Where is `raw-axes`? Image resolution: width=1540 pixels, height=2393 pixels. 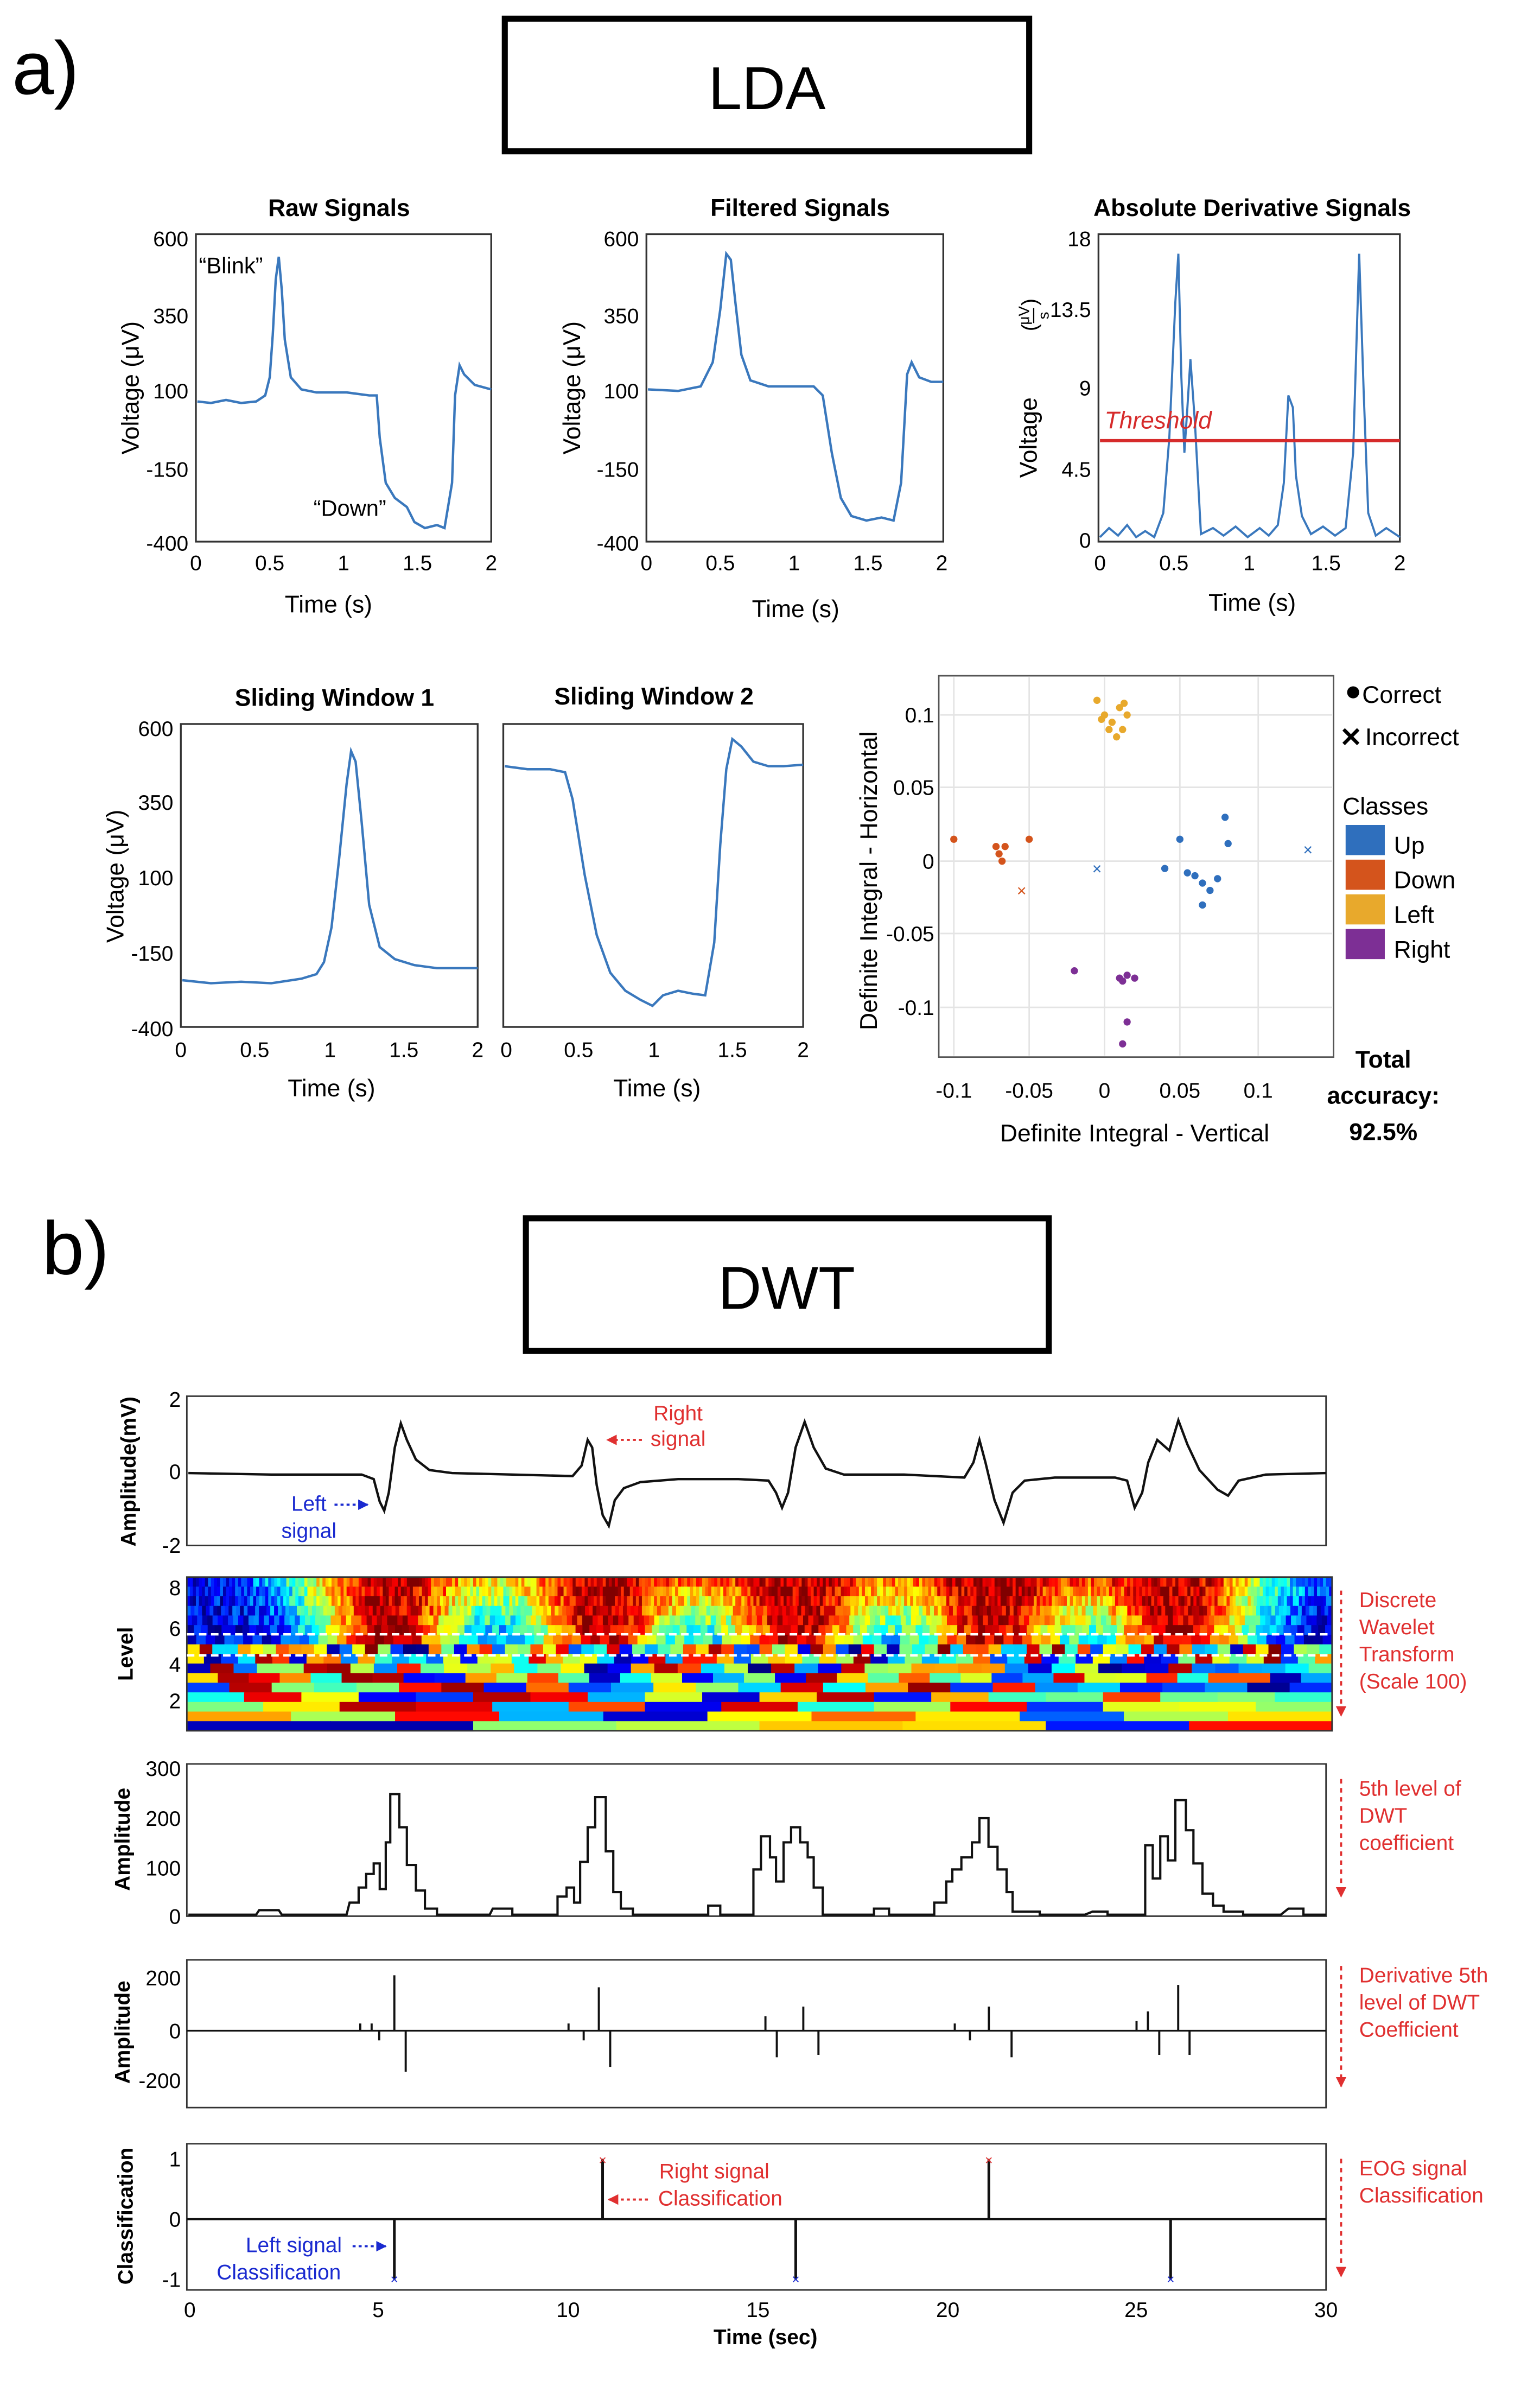 raw-axes is located at coordinates (343, 388).